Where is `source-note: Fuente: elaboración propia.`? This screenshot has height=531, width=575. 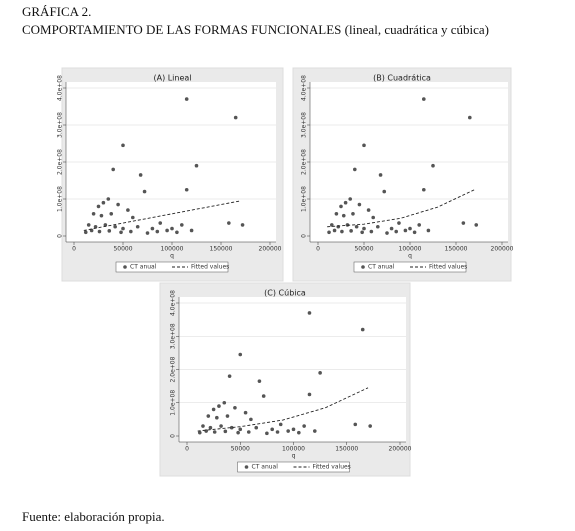 source-note: Fuente: elaboración propia. is located at coordinates (93, 516).